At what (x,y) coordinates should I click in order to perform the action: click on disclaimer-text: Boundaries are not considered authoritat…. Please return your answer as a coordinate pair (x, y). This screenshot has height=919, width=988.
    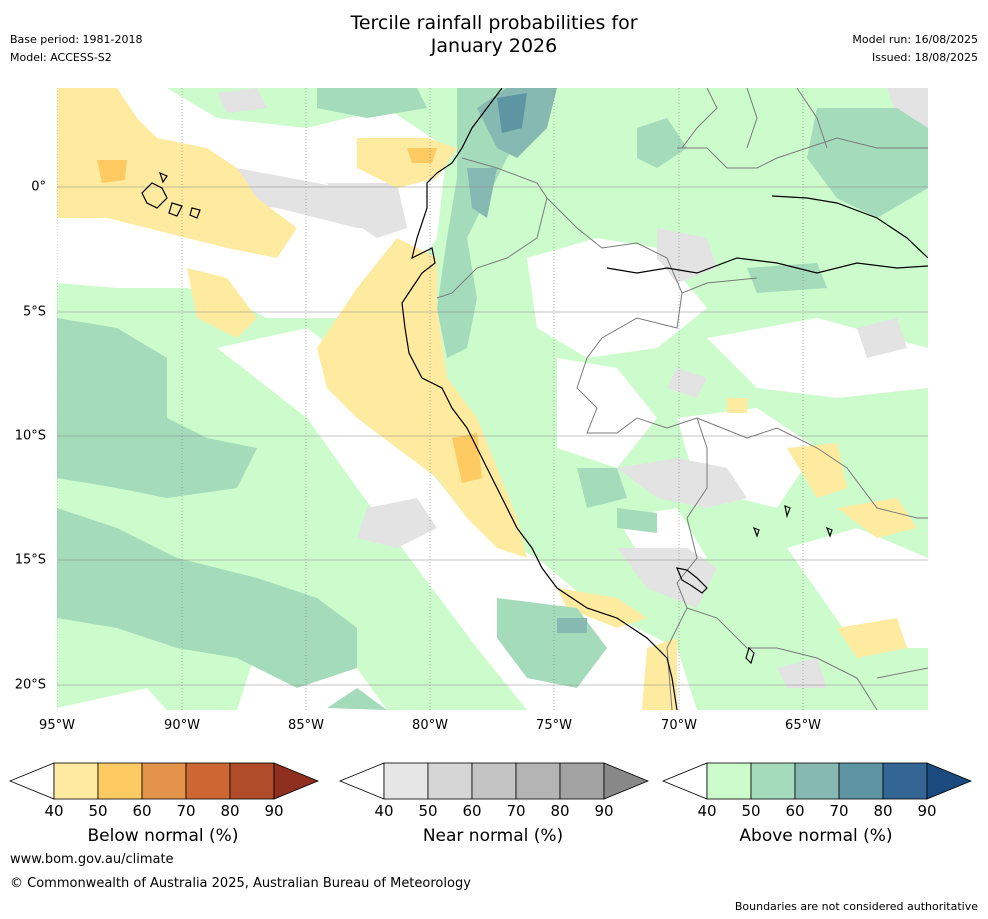
    Looking at the image, I should click on (856, 906).